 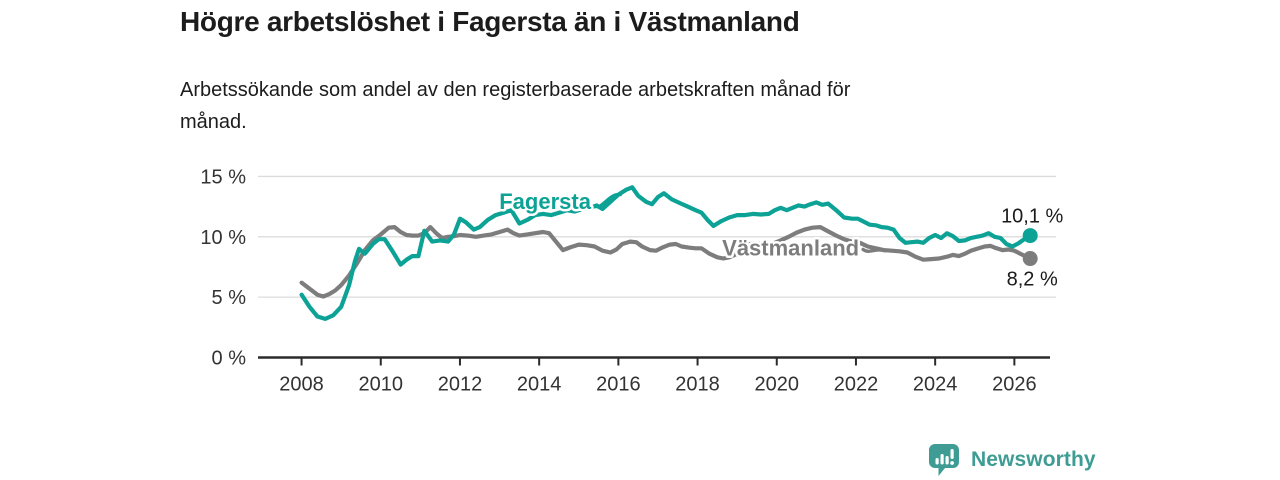 What do you see at coordinates (545, 201) in the screenshot?
I see `series-inline-label-fagersta: Fagersta` at bounding box center [545, 201].